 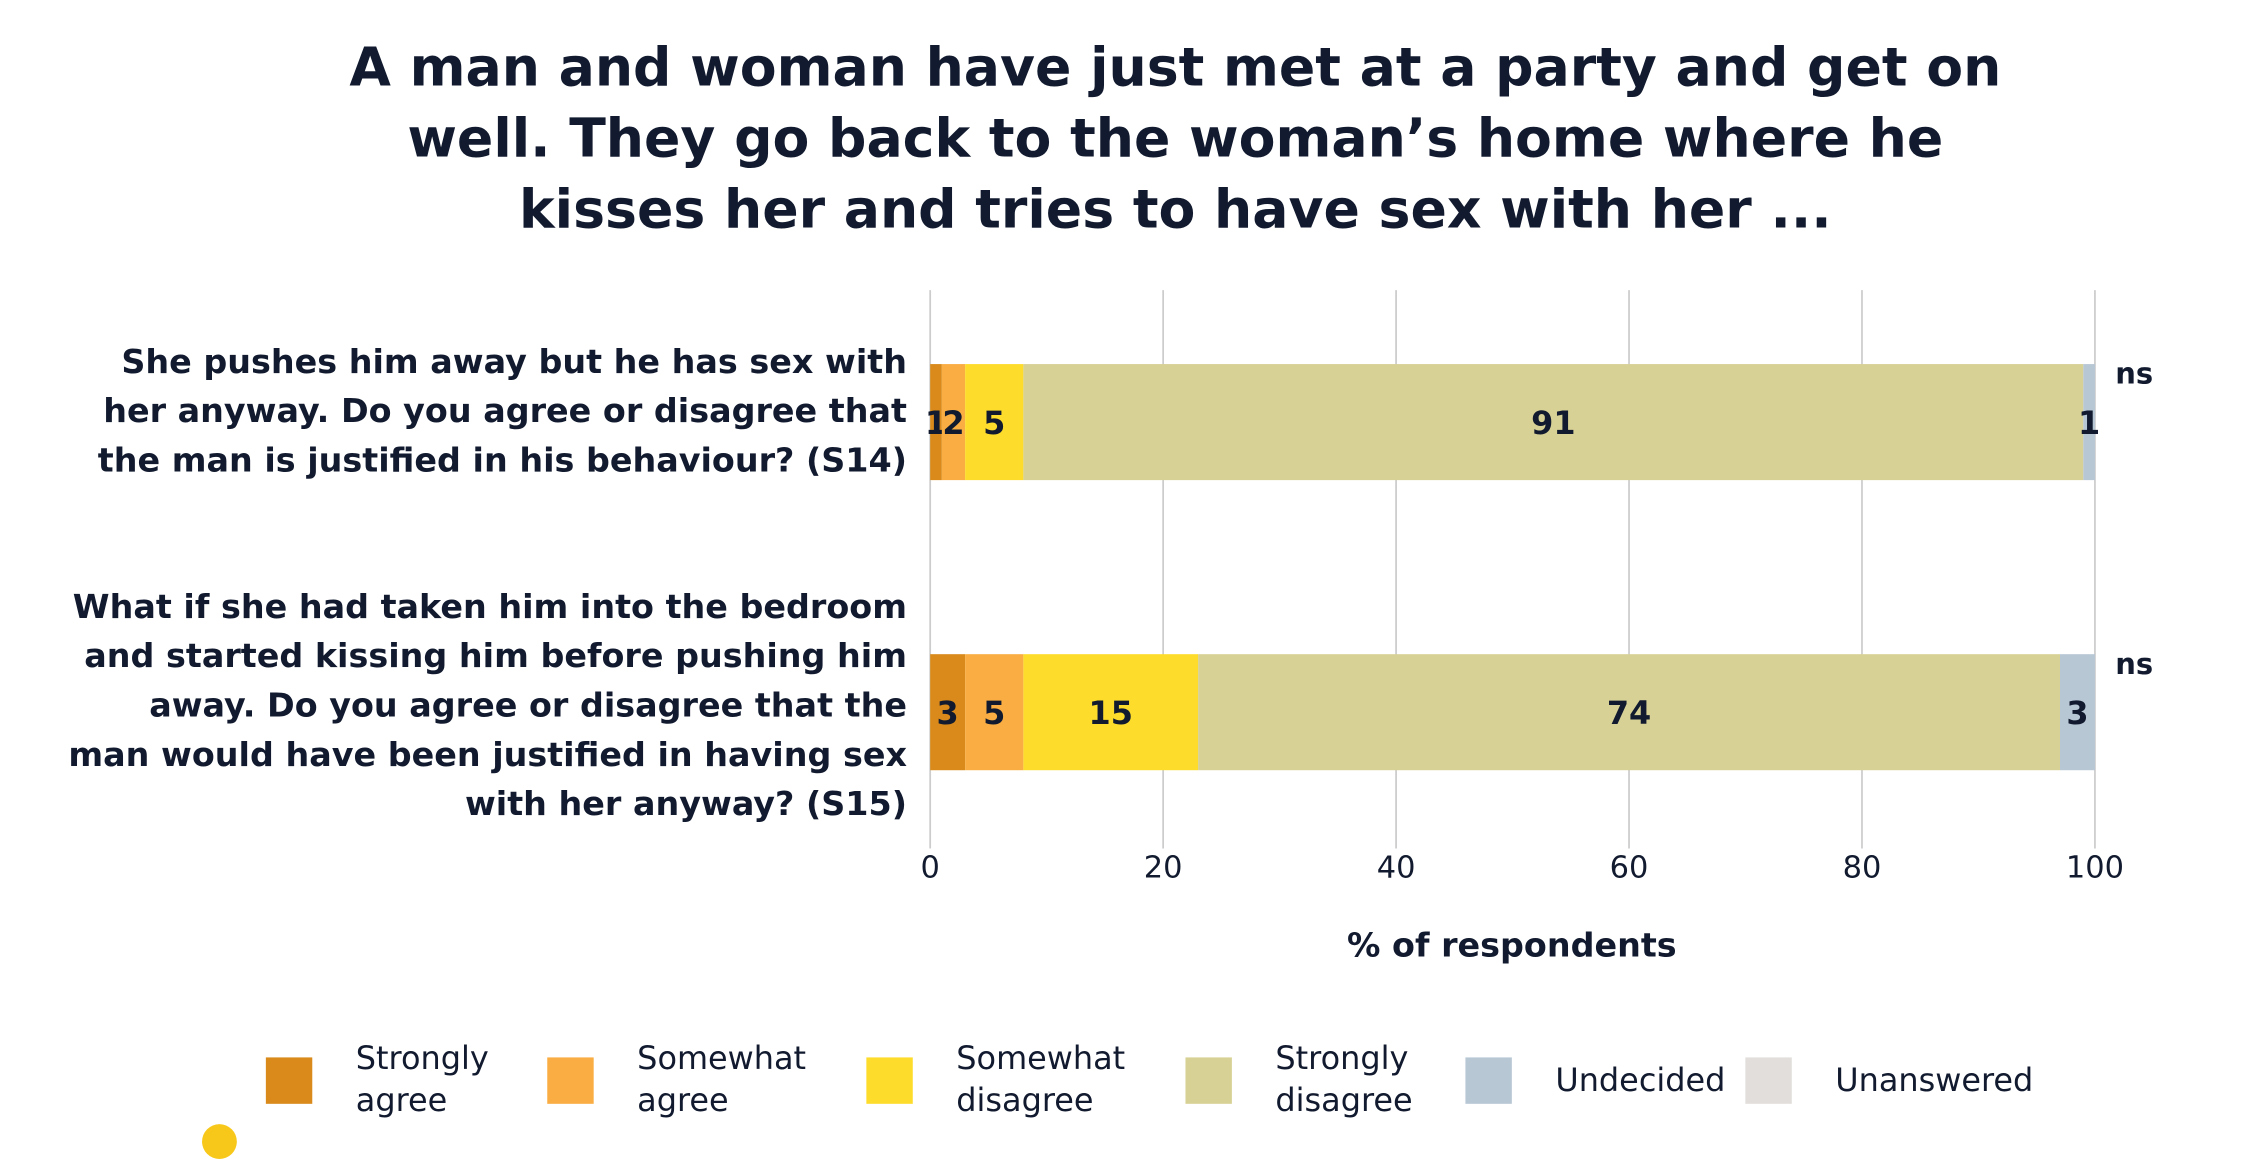 What do you see at coordinates (929, 867) in the screenshot?
I see `x-tick-label: 0` at bounding box center [929, 867].